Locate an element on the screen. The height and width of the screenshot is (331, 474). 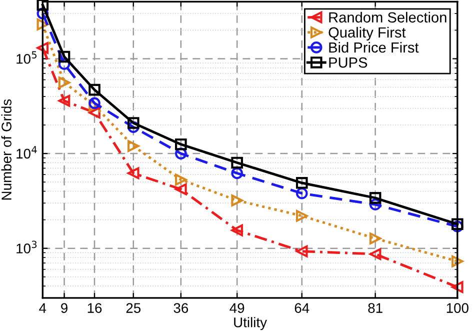
x-tick-label: 25 is located at coordinates (133, 308).